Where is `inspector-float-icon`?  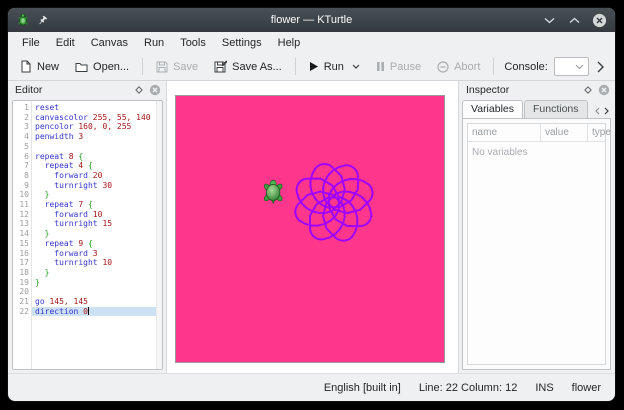
inspector-float-icon is located at coordinates (587, 90).